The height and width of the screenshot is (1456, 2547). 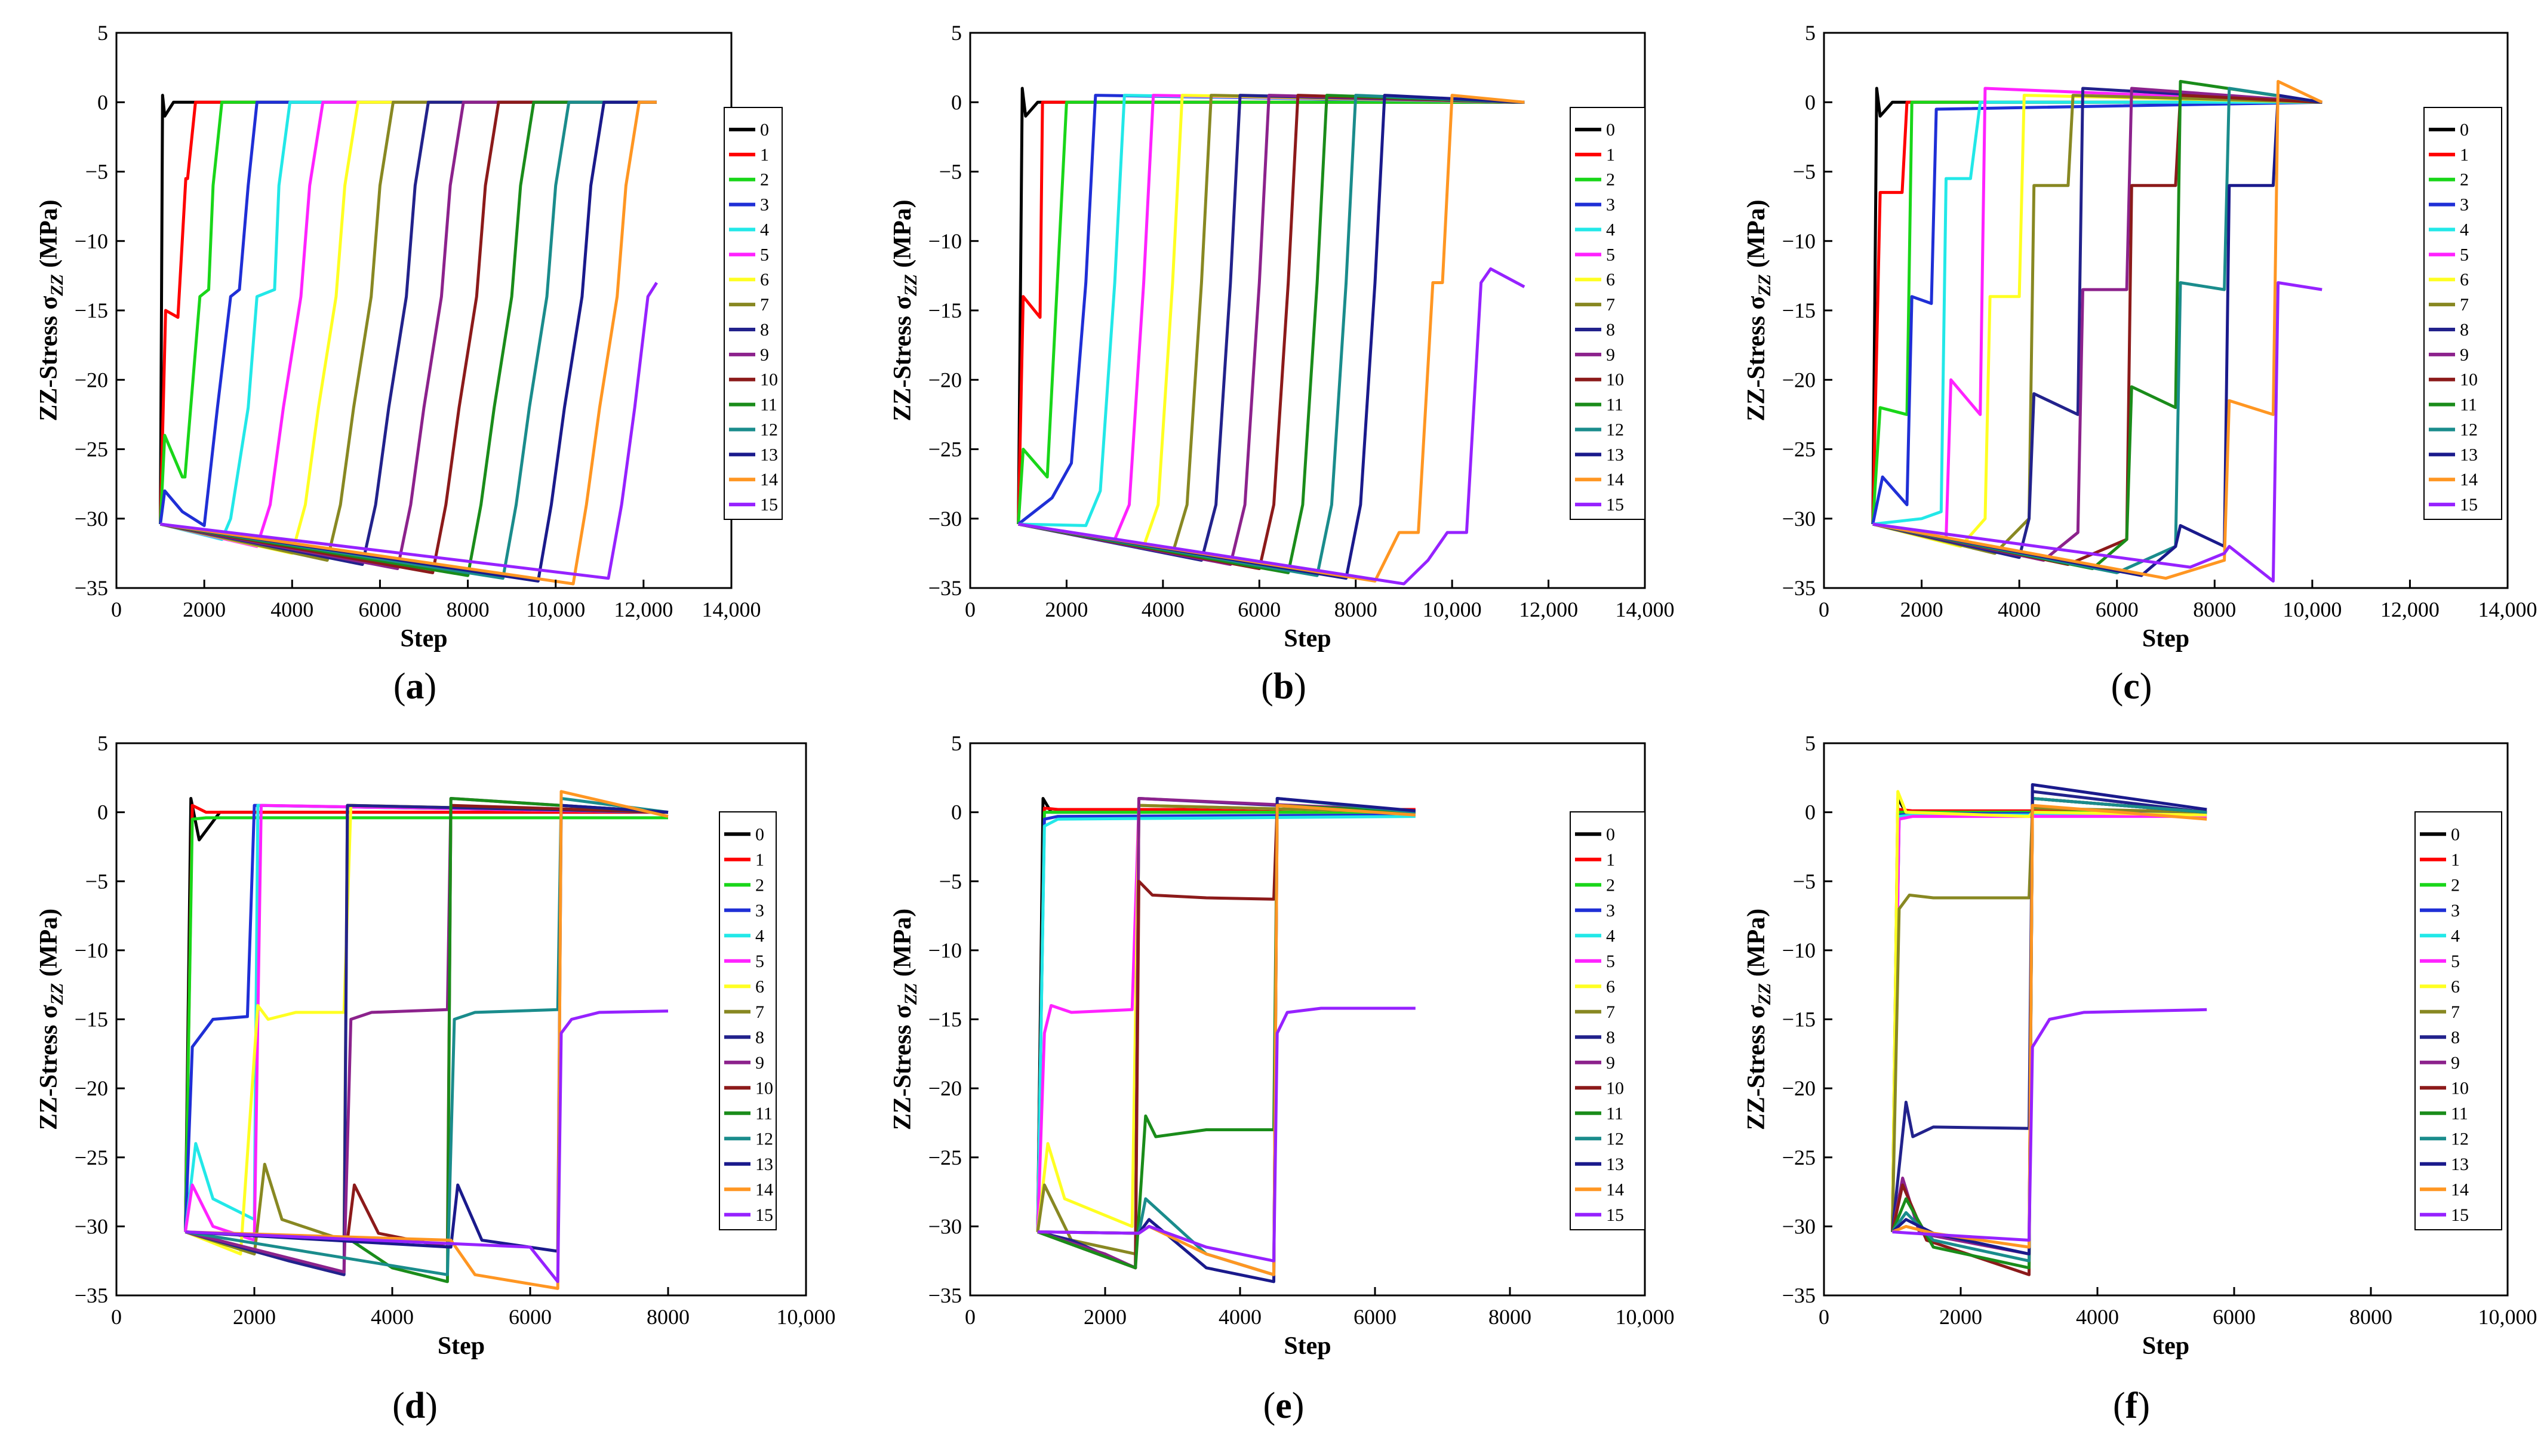 I want to click on chart-e-series-12-line, so click(x=1226, y=1036).